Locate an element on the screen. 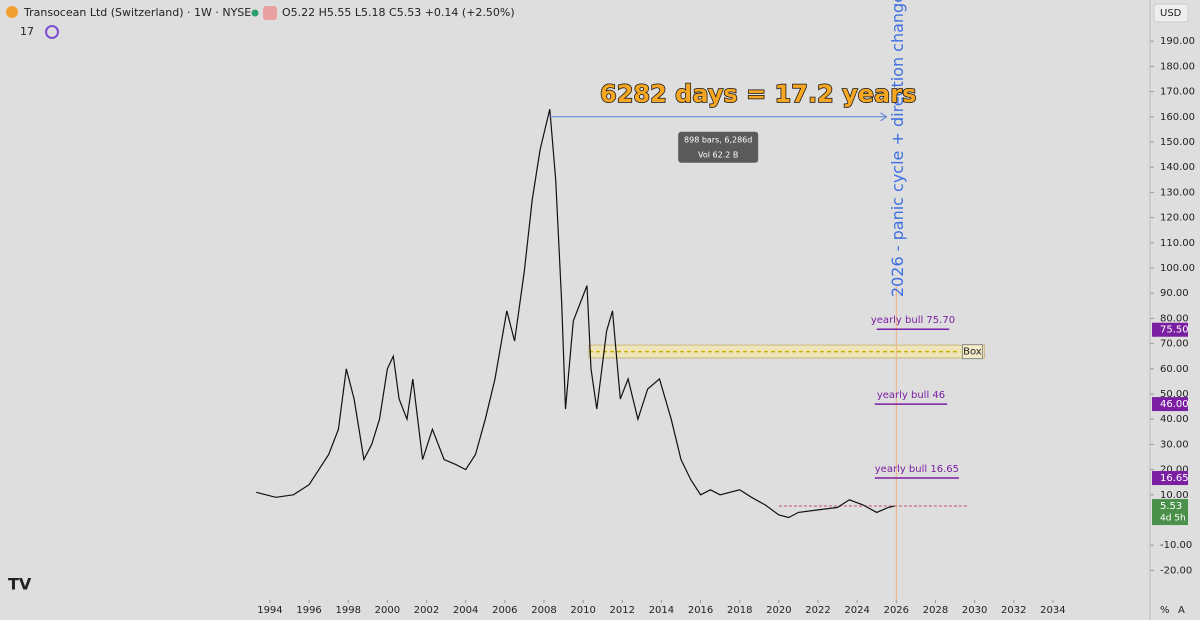 The width and height of the screenshot is (1200, 620). y-tick-label: 160.00 is located at coordinates (1177, 117).